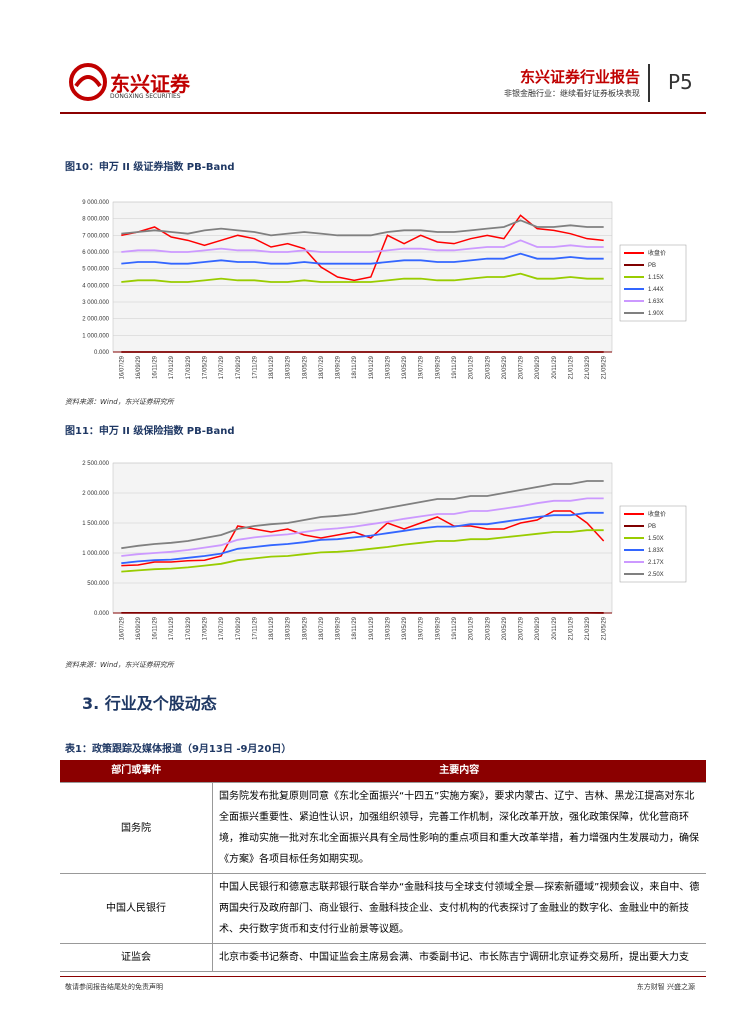  Describe the element at coordinates (136, 957) in the screenshot. I see `cell: 证监会` at that location.